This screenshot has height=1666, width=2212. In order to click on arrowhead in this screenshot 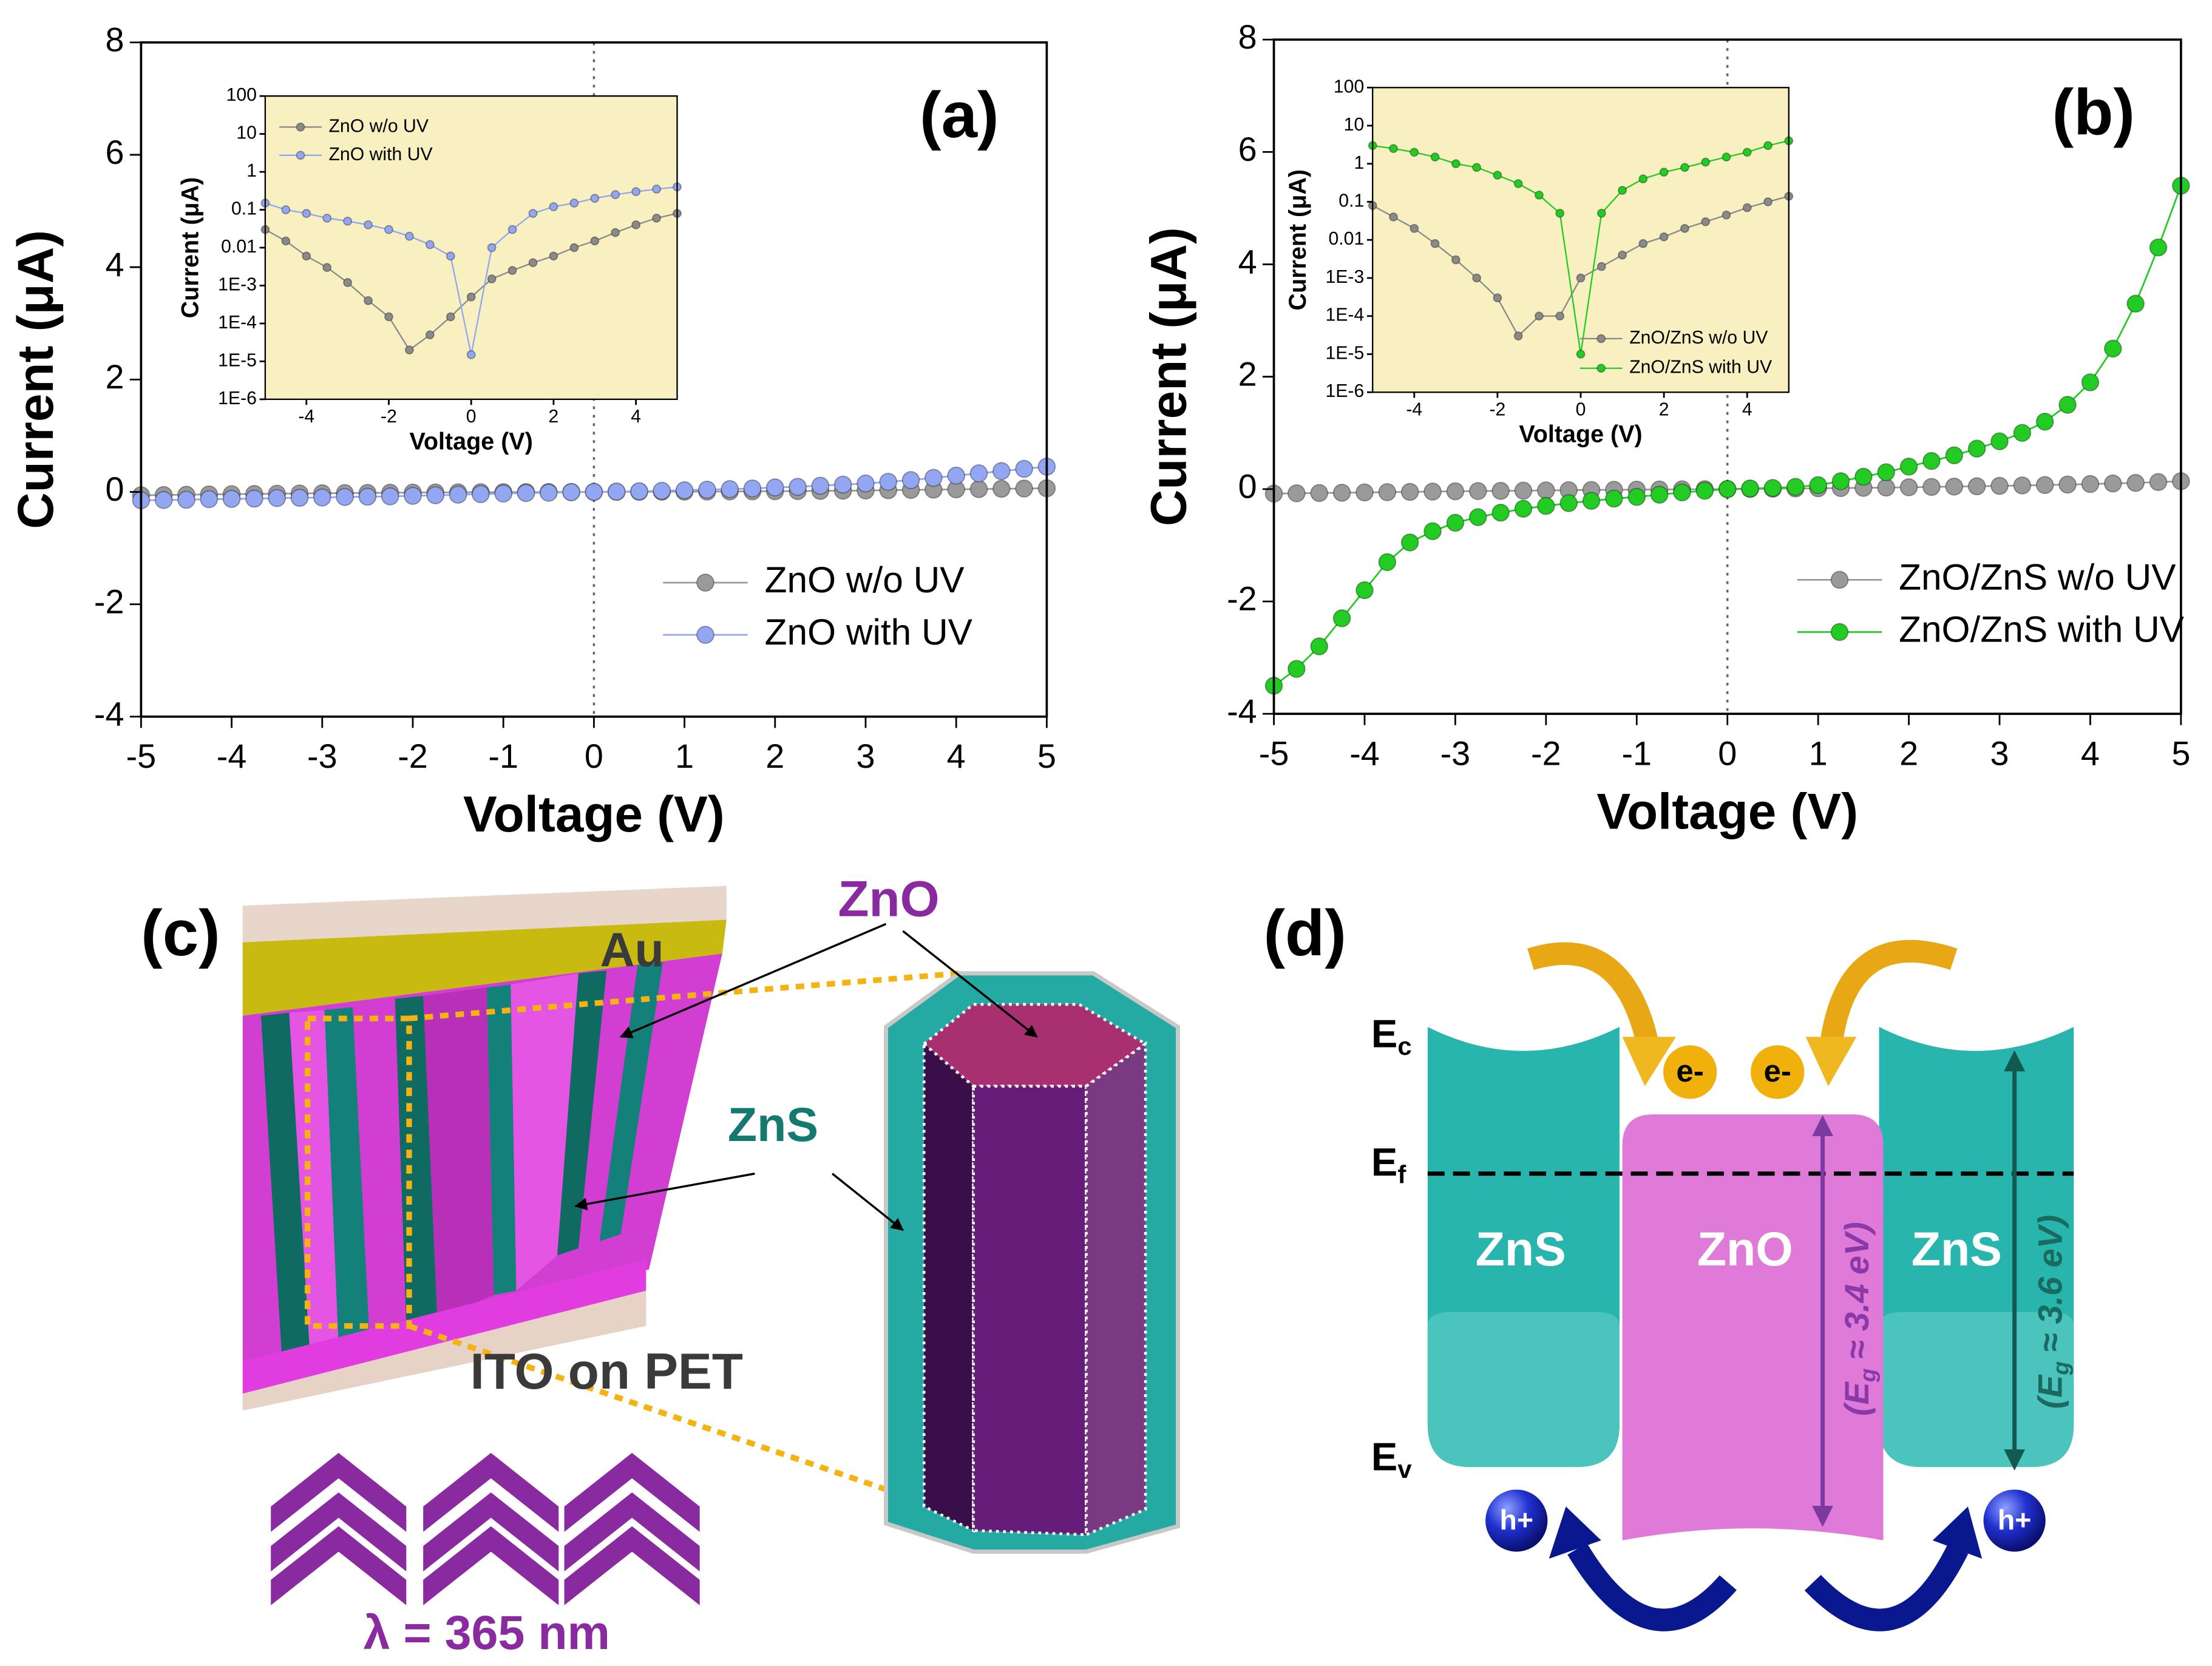, I will do `click(1575, 1533)`.